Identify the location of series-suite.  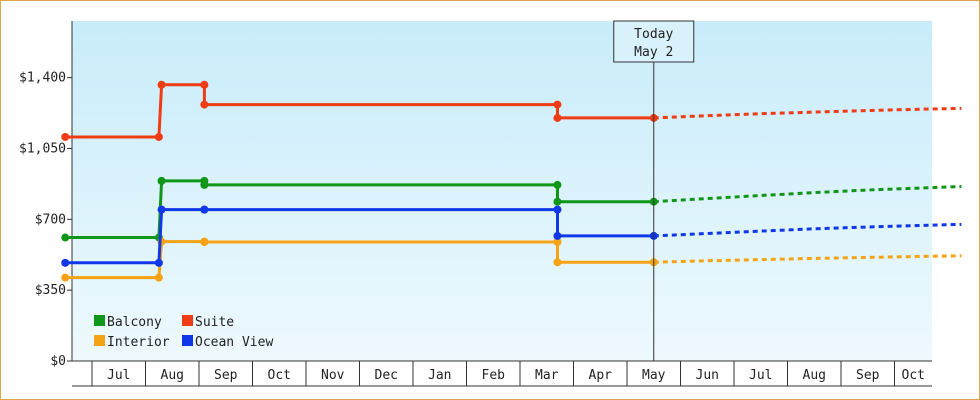
(511, 110).